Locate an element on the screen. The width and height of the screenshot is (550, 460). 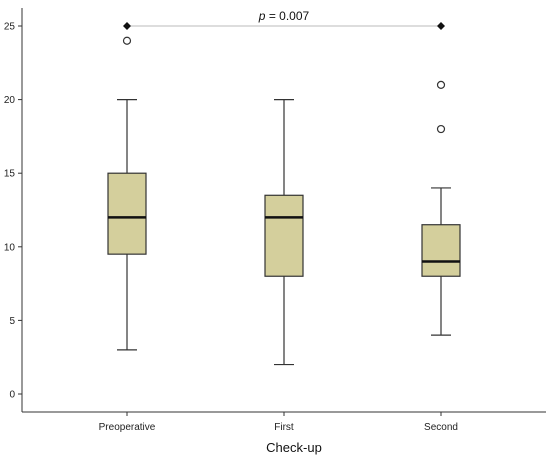
x-tick-label: Preoperative is located at coordinates (127, 427).